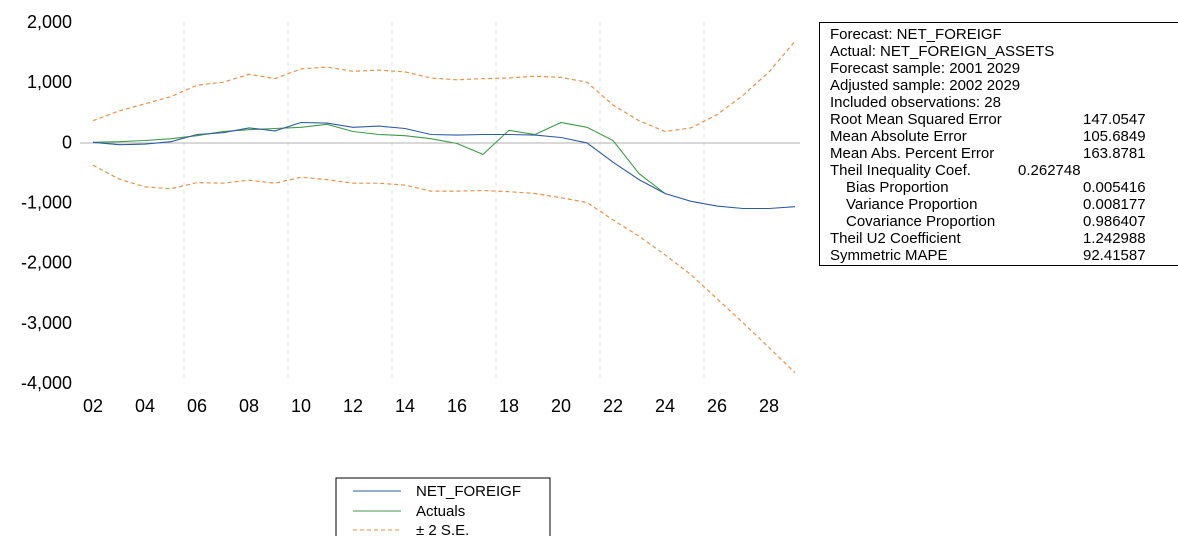 The width and height of the screenshot is (1178, 536). I want to click on y-tick-label: -4,000, so click(46, 383).